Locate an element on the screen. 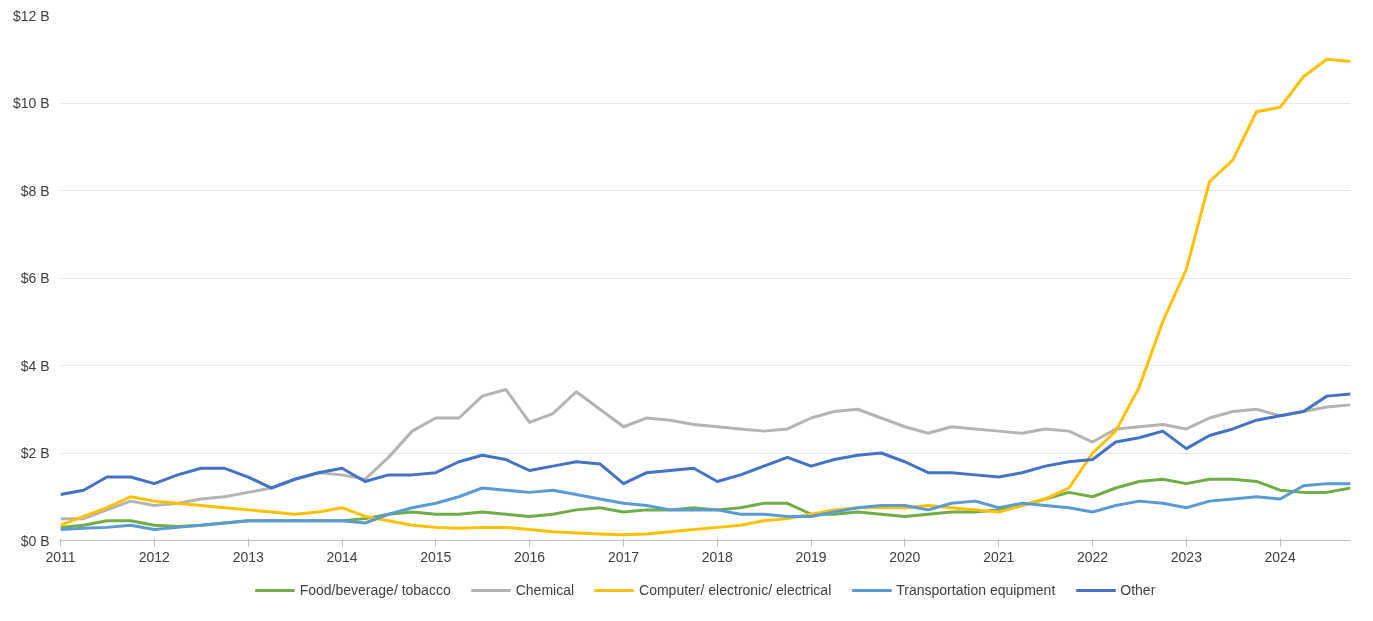 The height and width of the screenshot is (621, 1373). y-tick-label: $0 B is located at coordinates (35, 540).